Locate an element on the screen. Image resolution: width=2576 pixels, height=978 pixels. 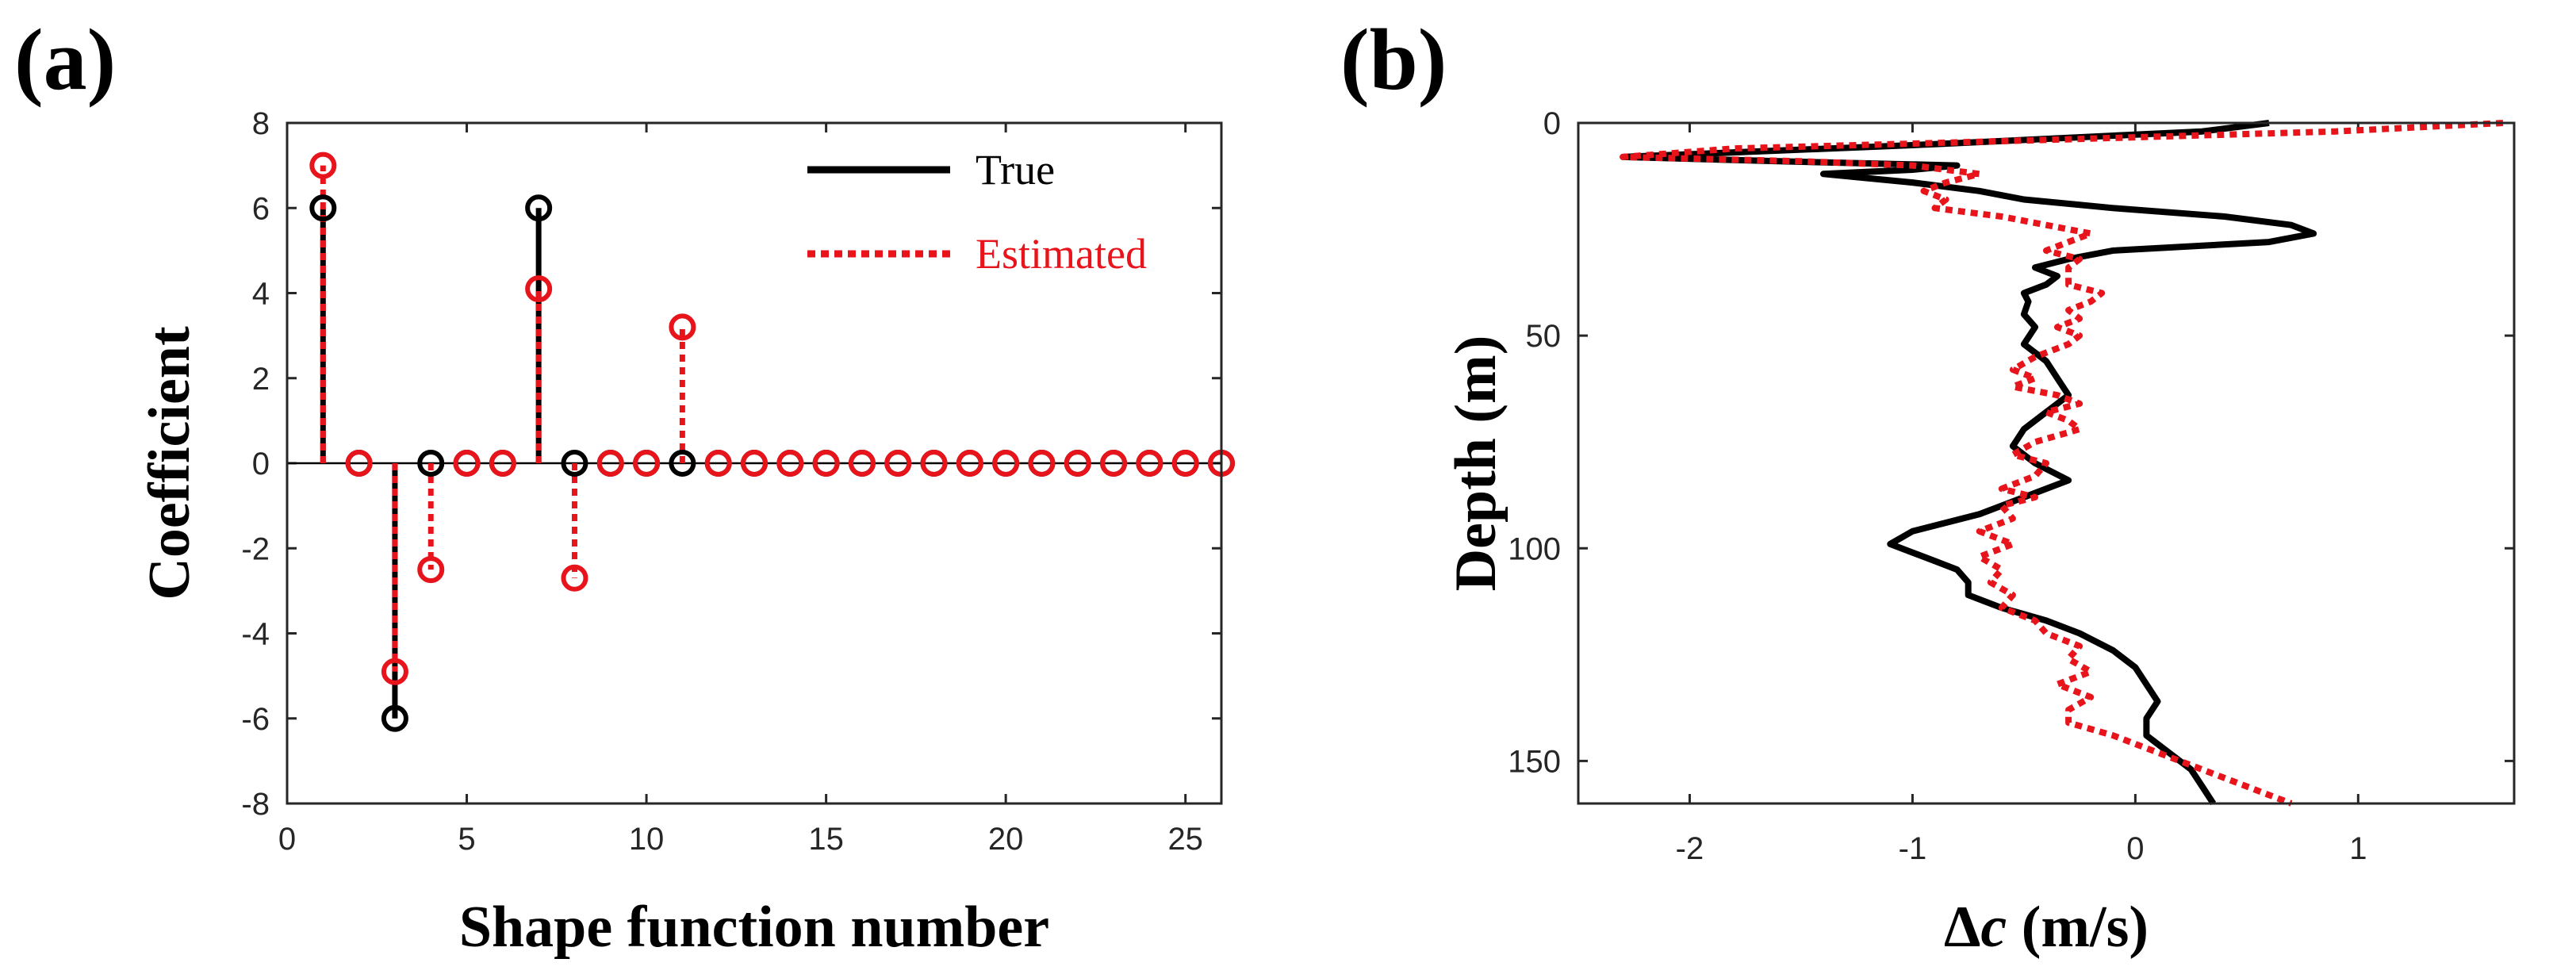
panel-b-ylabel: Depth (m) is located at coordinates (1476, 464).